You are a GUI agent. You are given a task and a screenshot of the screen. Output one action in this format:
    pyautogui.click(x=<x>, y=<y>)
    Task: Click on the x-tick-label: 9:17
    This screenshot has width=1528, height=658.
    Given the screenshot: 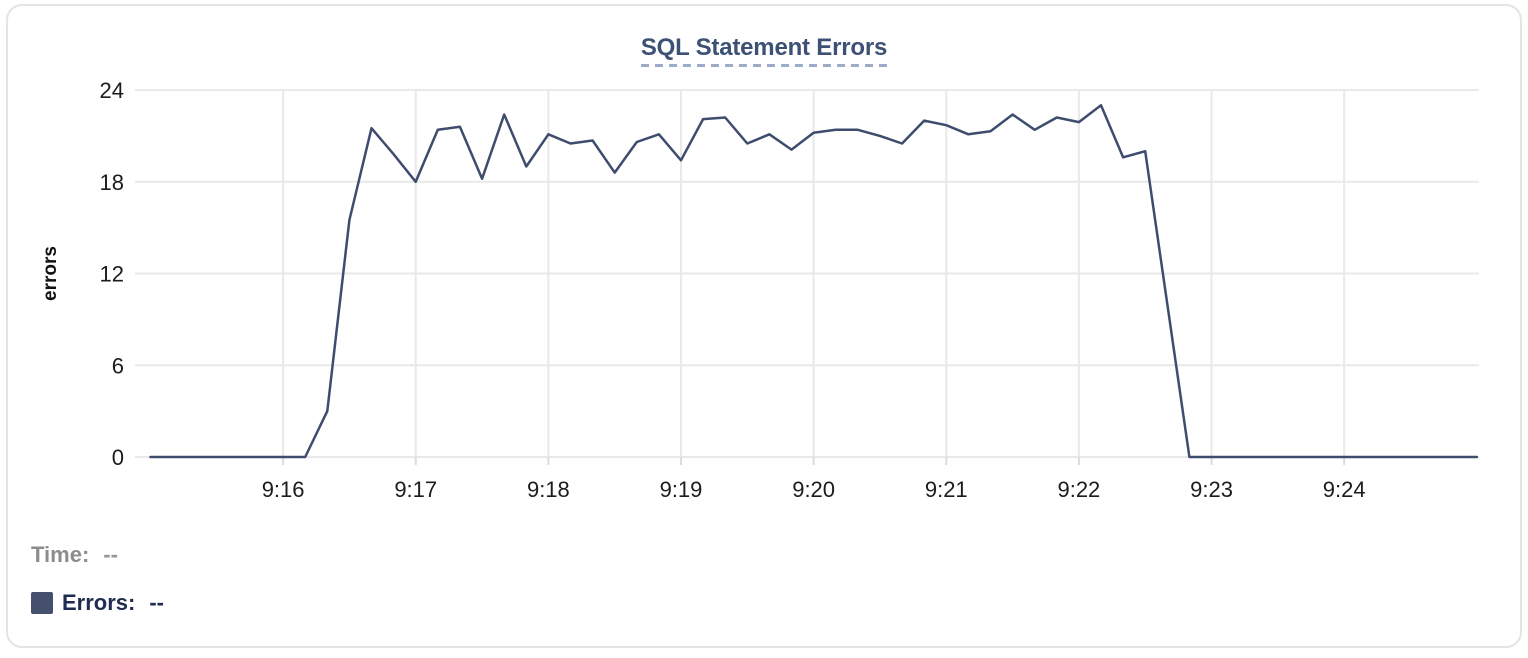 What is the action you would take?
    pyautogui.click(x=415, y=489)
    